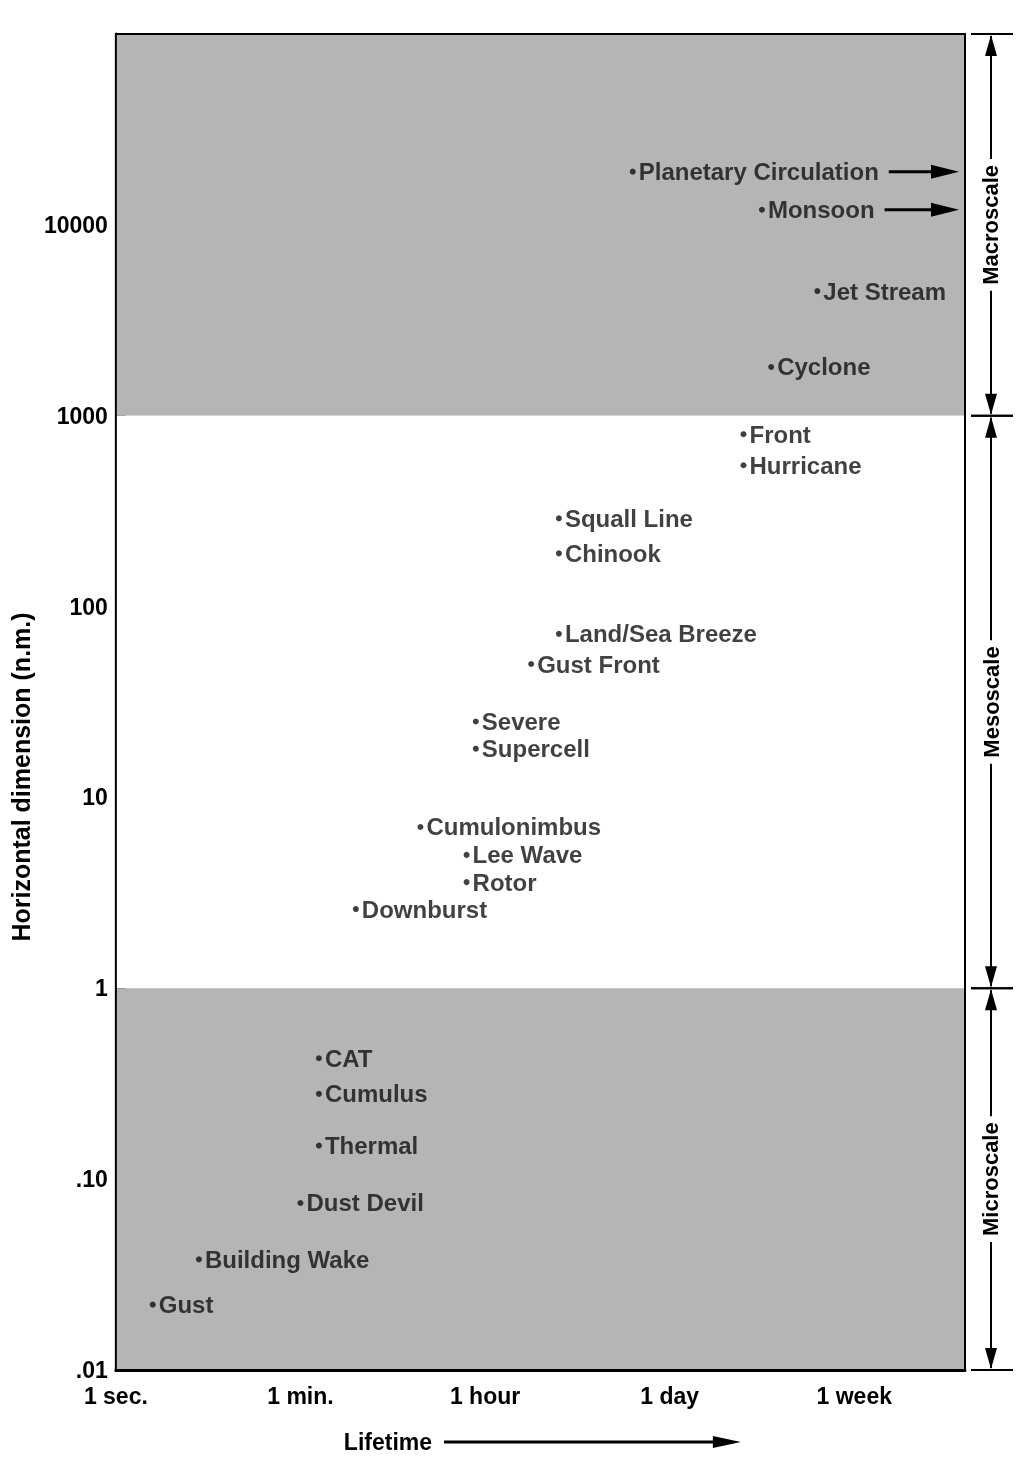  I want to click on data-label: Chinook, so click(613, 553).